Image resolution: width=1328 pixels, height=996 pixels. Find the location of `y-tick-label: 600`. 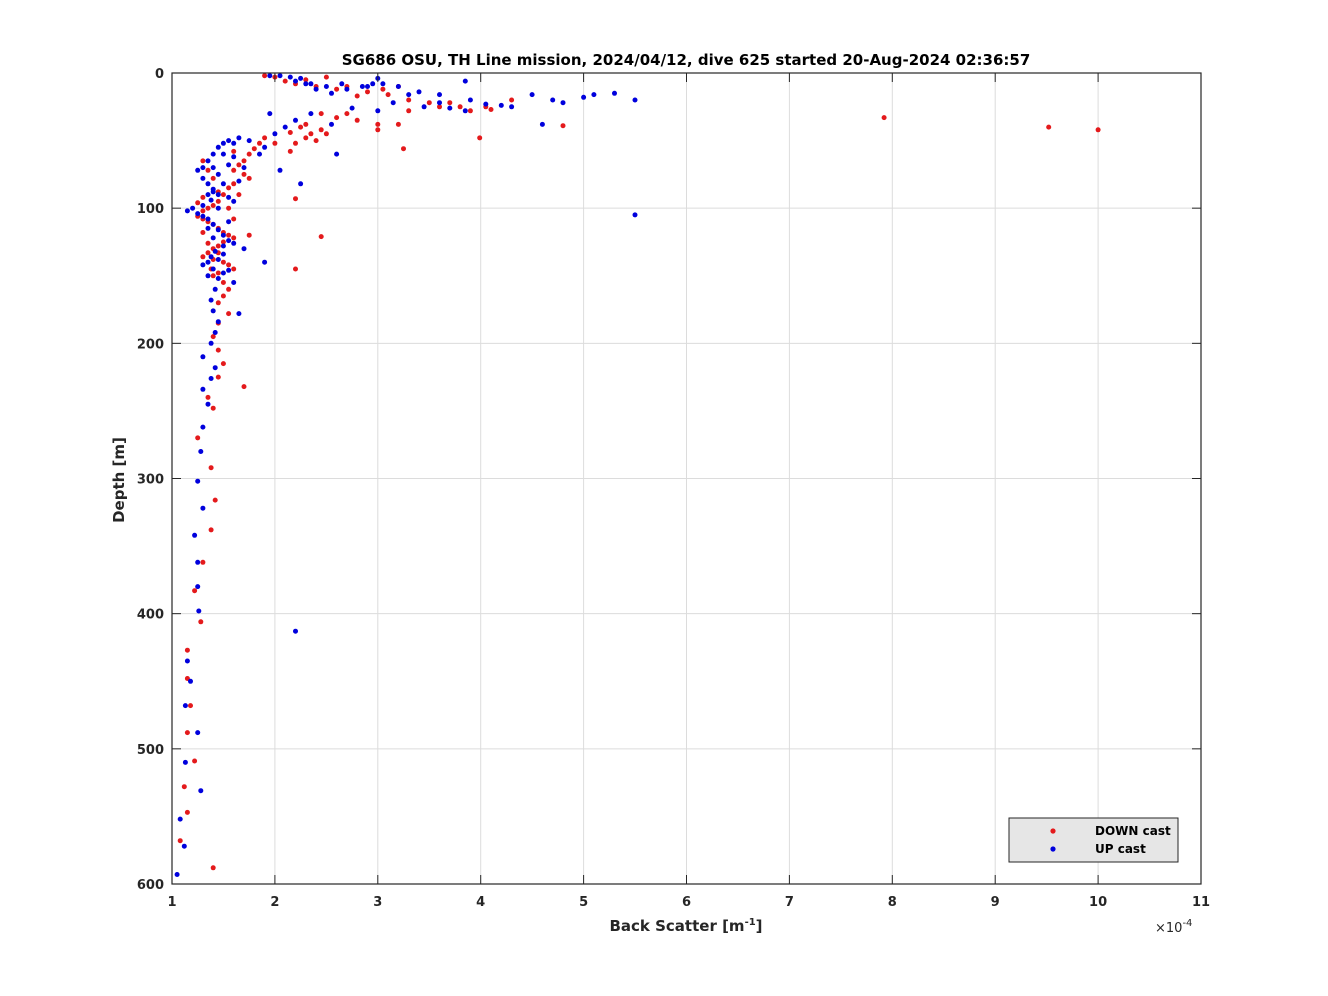

y-tick-label: 600 is located at coordinates (150, 885).